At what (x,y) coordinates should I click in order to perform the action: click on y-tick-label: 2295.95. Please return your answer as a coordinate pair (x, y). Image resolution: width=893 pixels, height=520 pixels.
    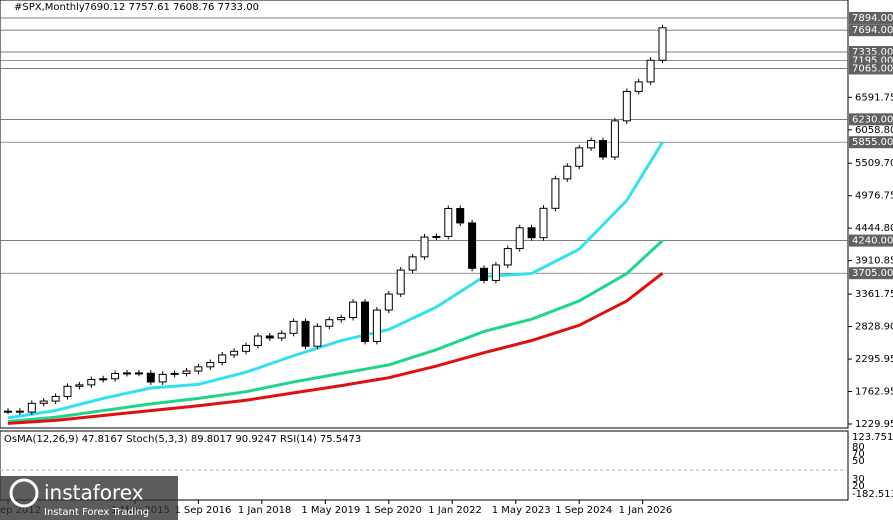
    Looking at the image, I should click on (874, 359).